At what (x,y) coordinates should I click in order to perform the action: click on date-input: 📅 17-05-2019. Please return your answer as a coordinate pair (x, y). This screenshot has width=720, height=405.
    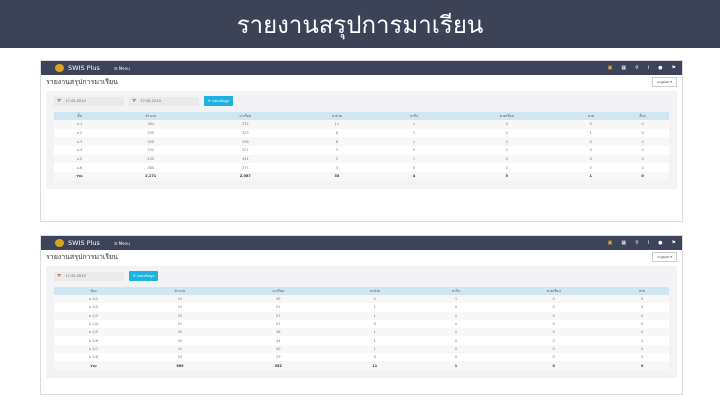
    Looking at the image, I should click on (89, 276).